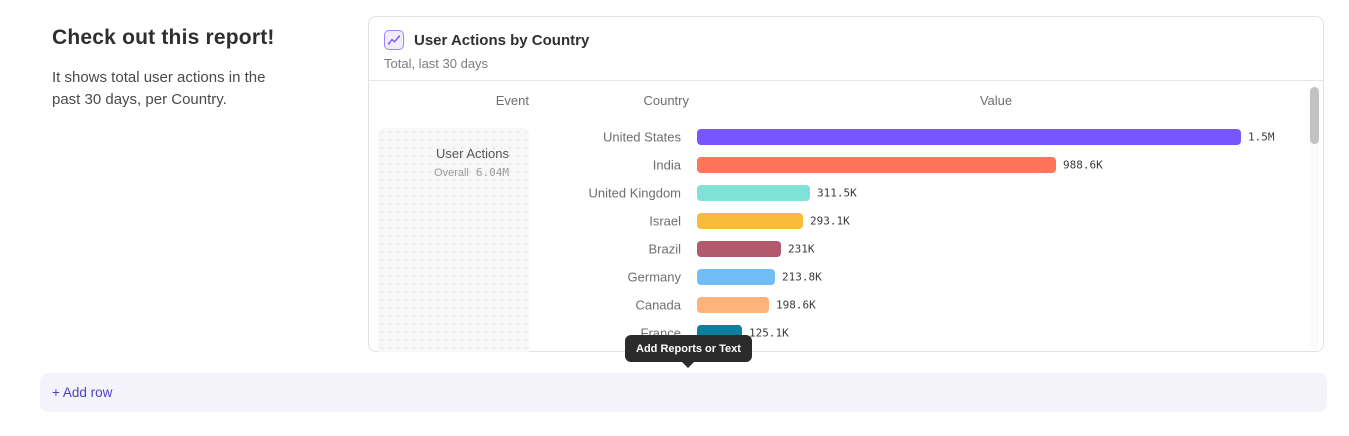  I want to click on chart-row: United Kingdom 311.5K, so click(846, 193).